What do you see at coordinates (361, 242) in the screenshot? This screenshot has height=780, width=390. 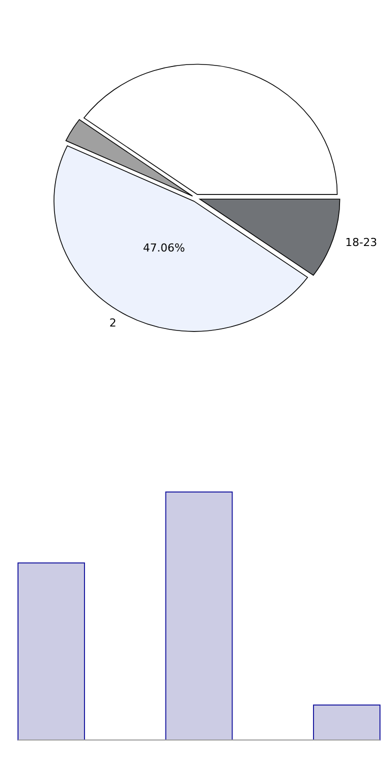 I see `slice-label: 18-23` at bounding box center [361, 242].